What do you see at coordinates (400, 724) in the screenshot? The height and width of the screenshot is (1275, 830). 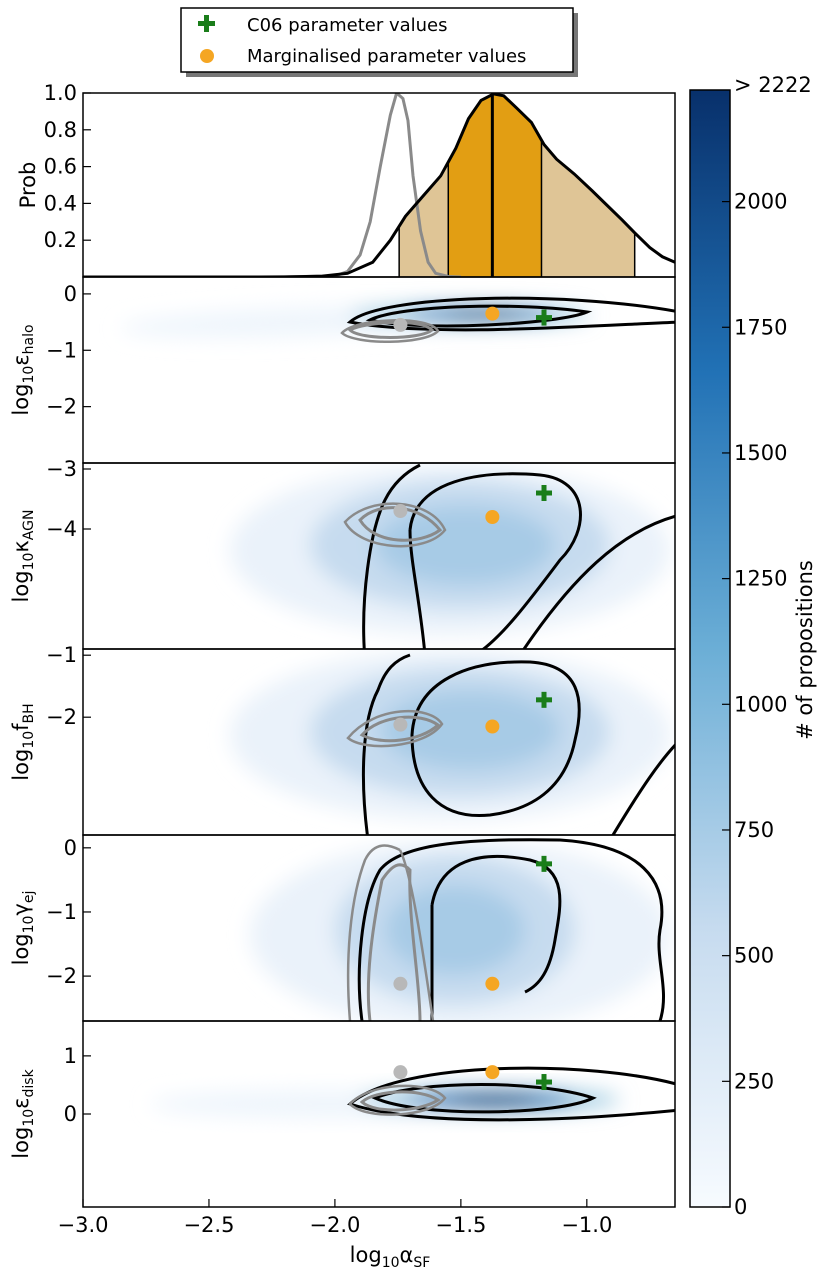 I see `c06-grey-point-f-bh` at bounding box center [400, 724].